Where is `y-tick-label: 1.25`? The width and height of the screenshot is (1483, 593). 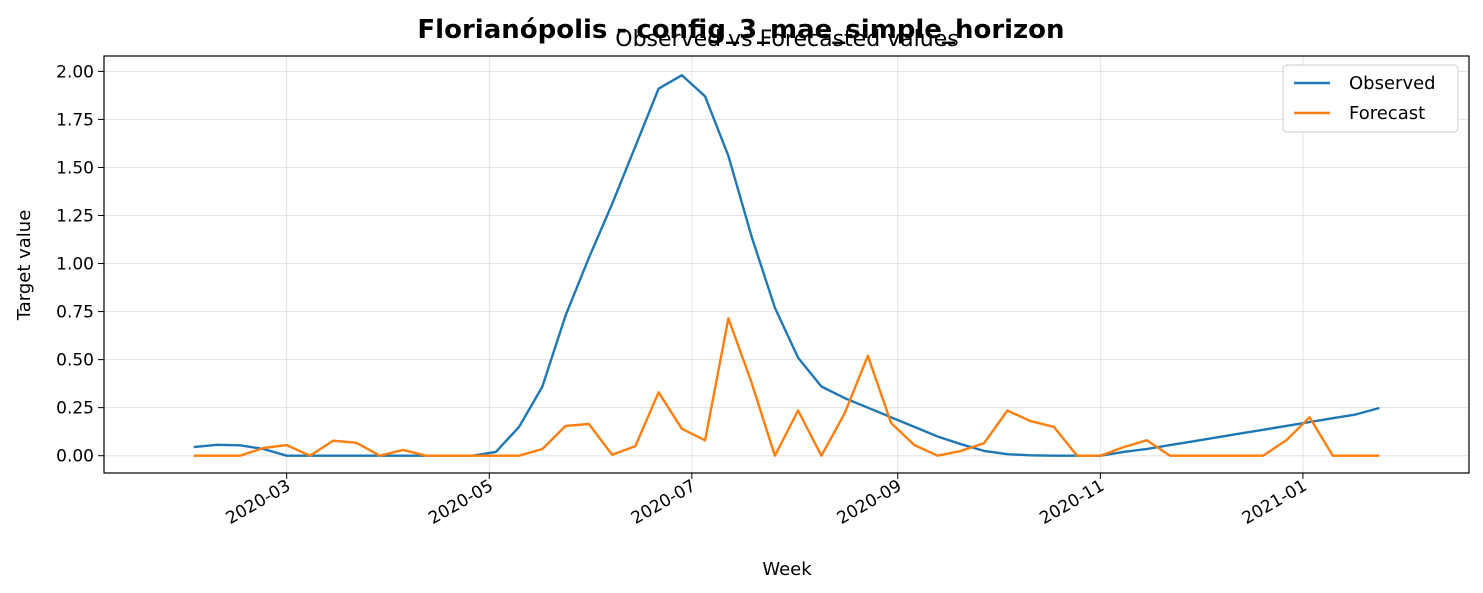 y-tick-label: 1.25 is located at coordinates (75, 216).